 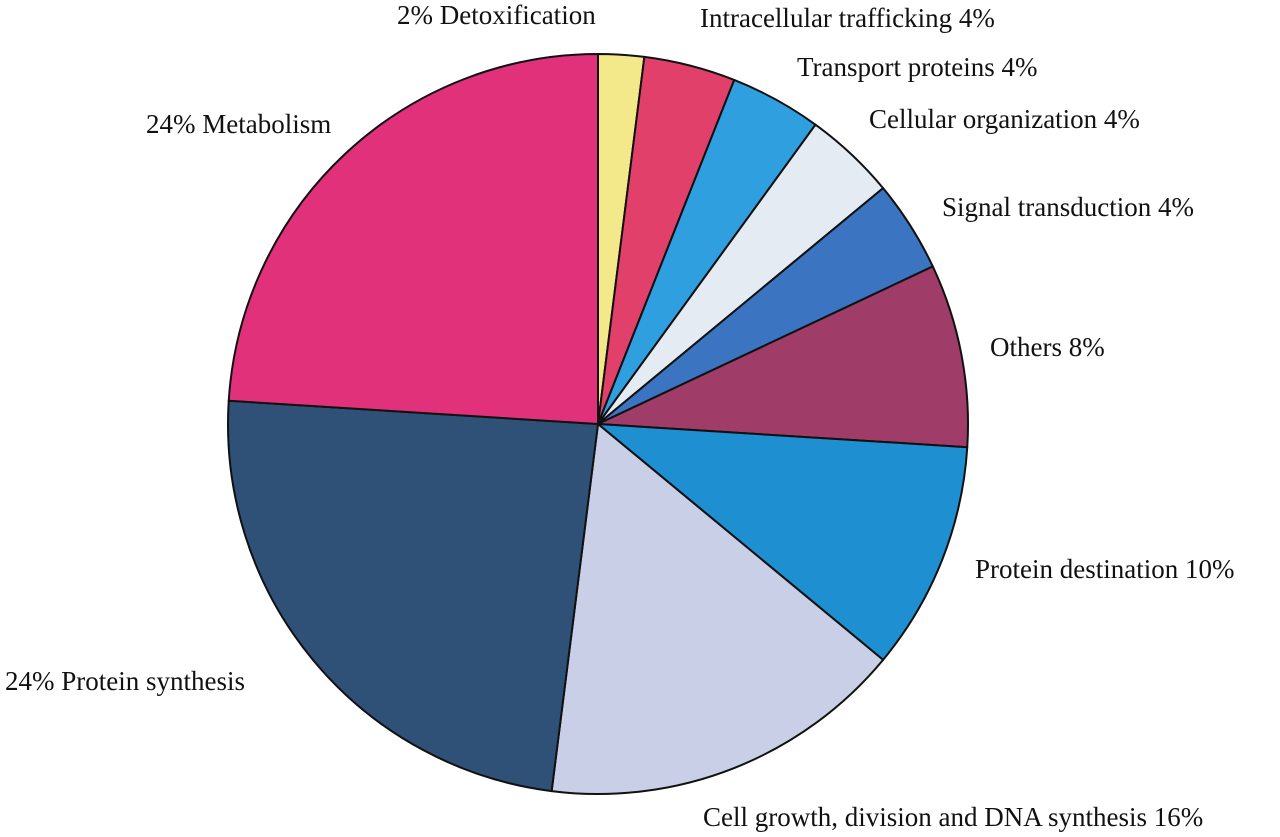 What do you see at coordinates (783, 542) in the screenshot?
I see `pie-slice-protein-destination` at bounding box center [783, 542].